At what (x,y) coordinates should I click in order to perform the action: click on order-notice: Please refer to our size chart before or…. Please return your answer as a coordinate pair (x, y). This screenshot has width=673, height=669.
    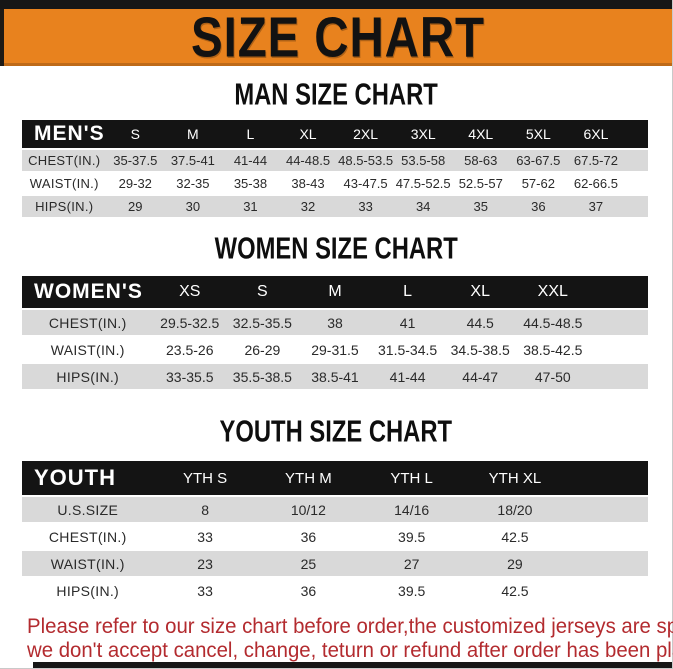
    Looking at the image, I should click on (350, 639).